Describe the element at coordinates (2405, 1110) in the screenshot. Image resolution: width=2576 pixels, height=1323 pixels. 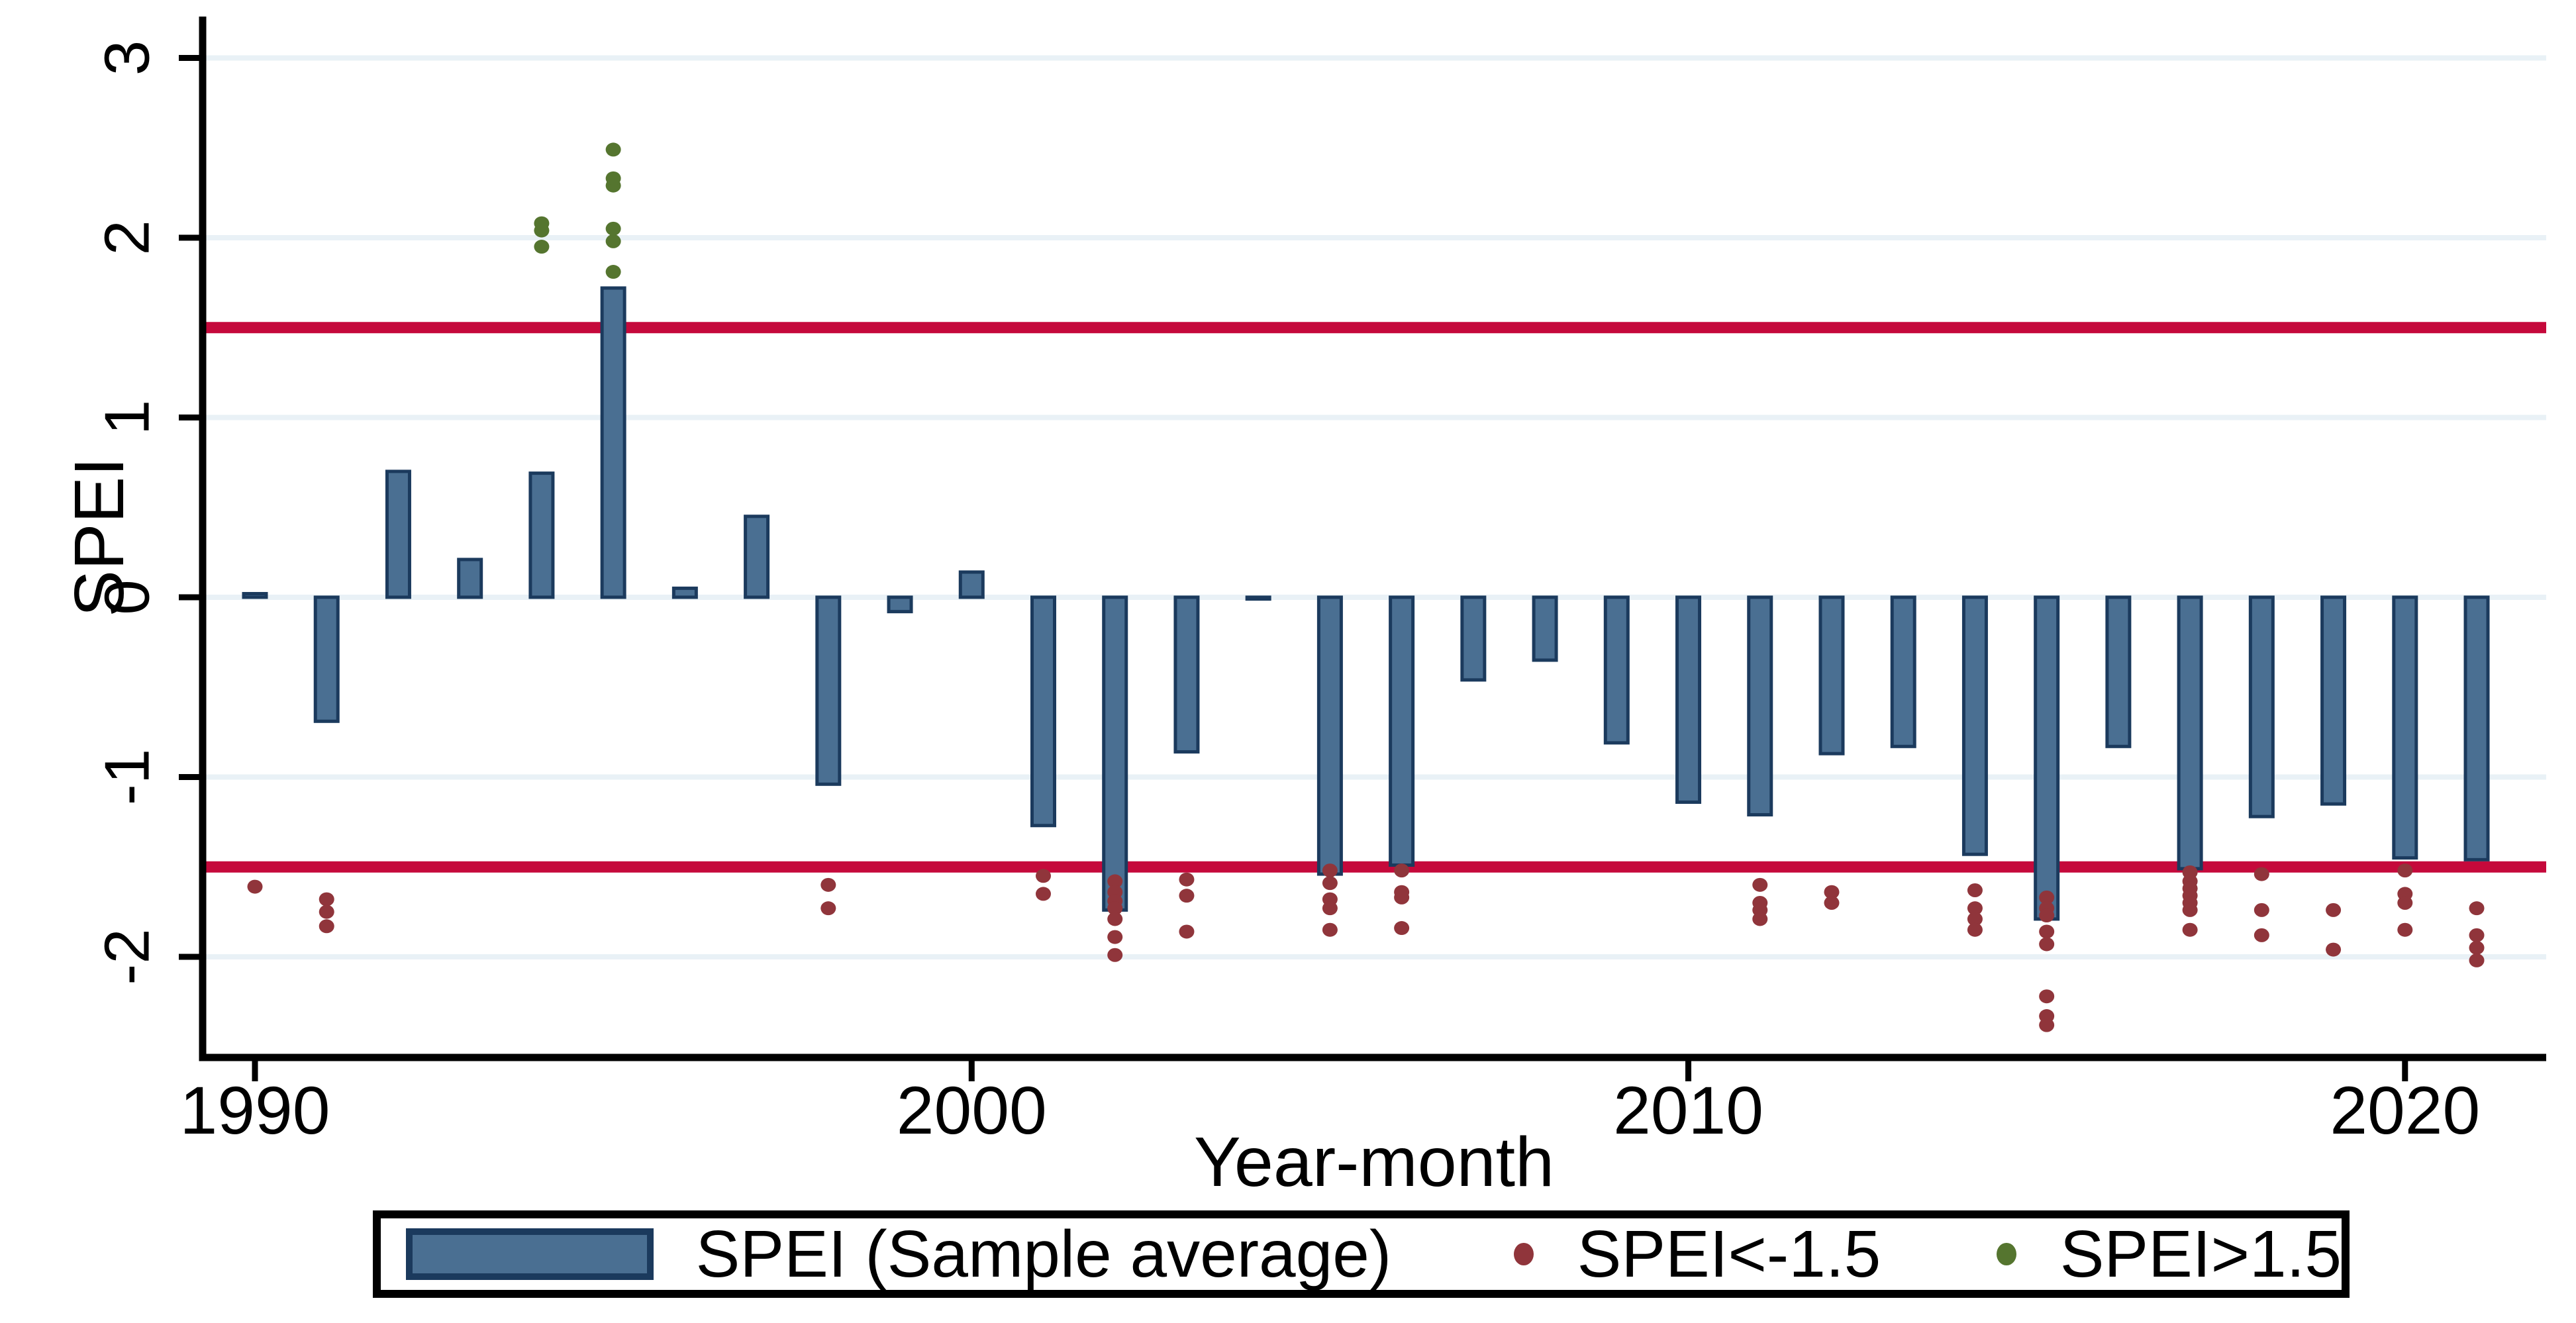
I see `x-tick-label: 2020` at that location.